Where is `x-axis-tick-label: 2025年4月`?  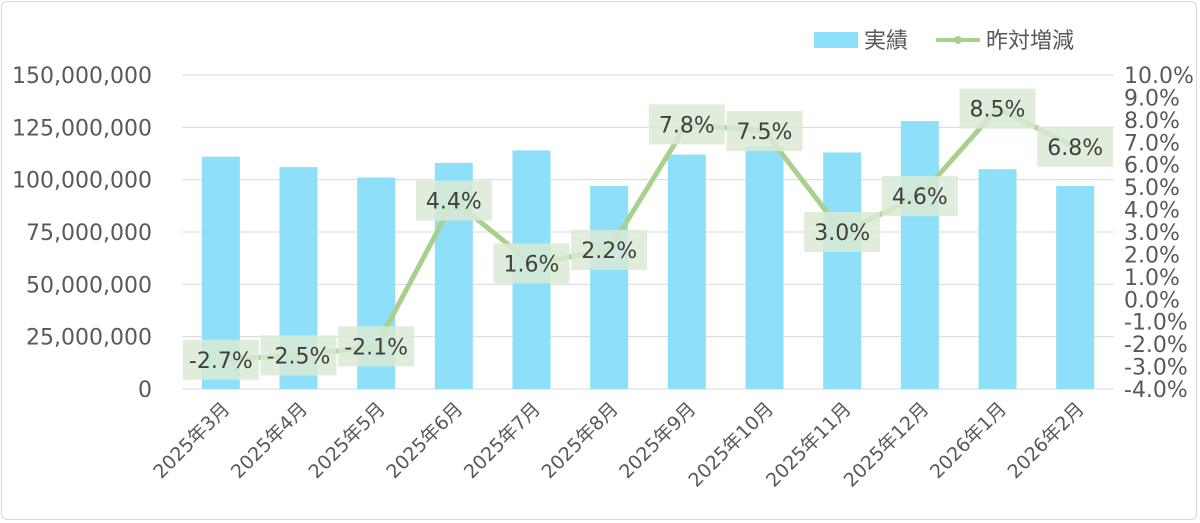
x-axis-tick-label: 2025年4月 is located at coordinates (269, 440).